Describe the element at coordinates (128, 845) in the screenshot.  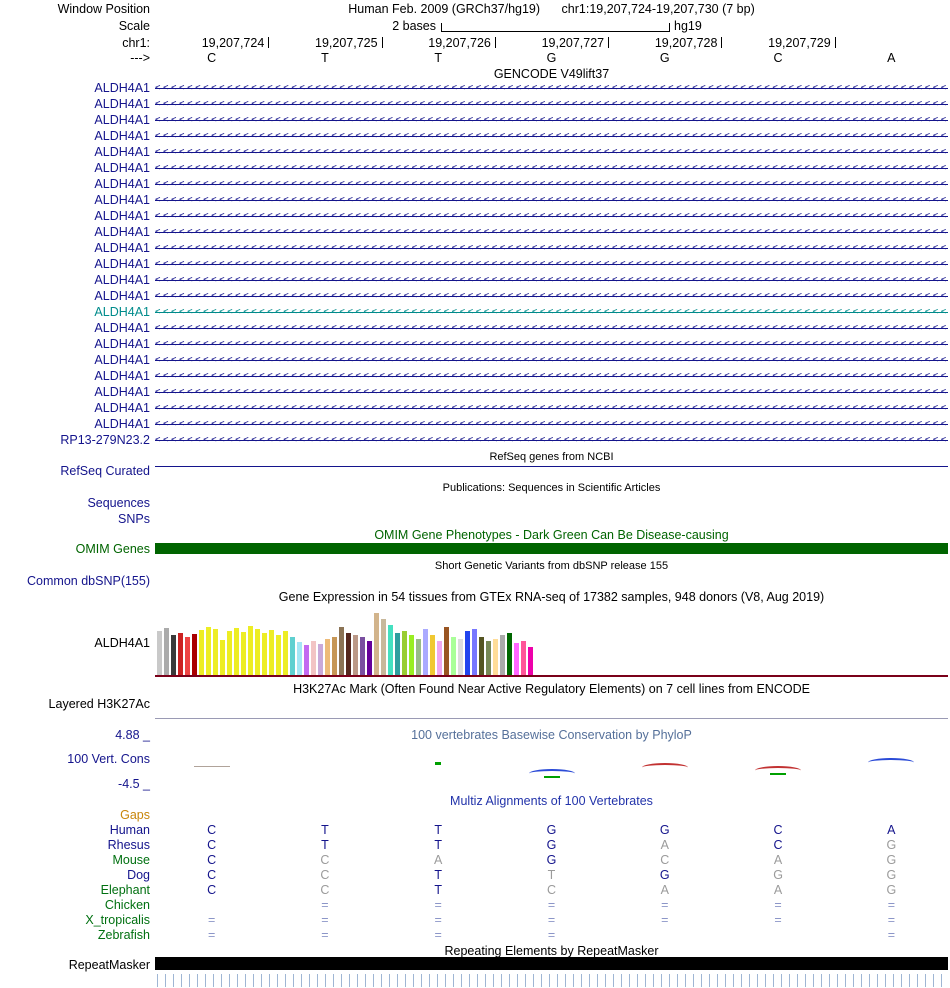
I see `species-label-rhesus: Rhesus` at that location.